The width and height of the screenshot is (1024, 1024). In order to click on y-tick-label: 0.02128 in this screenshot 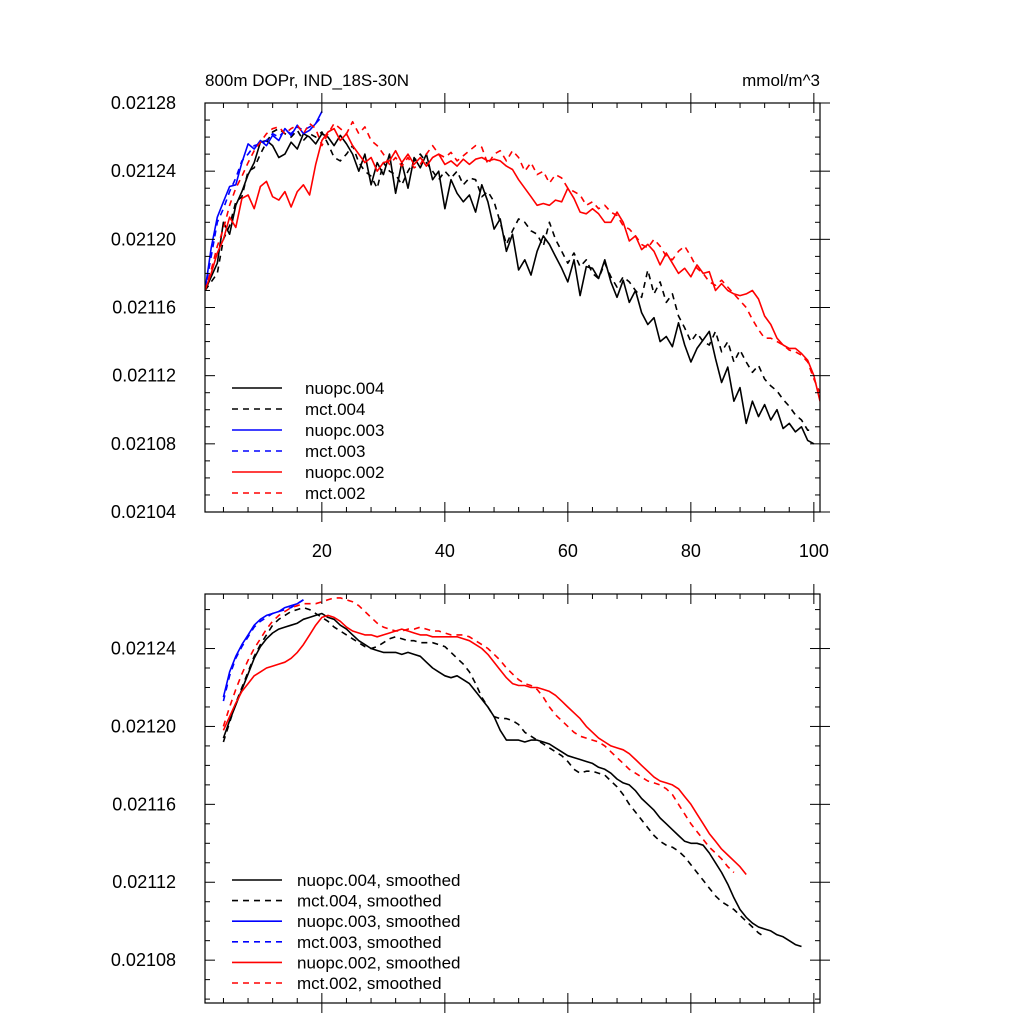, I will do `click(143, 103)`.